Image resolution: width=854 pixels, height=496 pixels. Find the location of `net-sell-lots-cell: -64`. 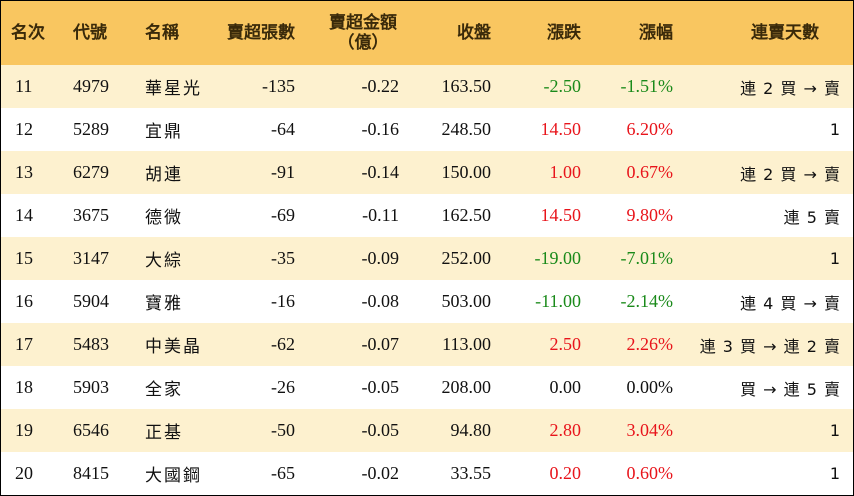

net-sell-lots-cell: -64 is located at coordinates (283, 129).